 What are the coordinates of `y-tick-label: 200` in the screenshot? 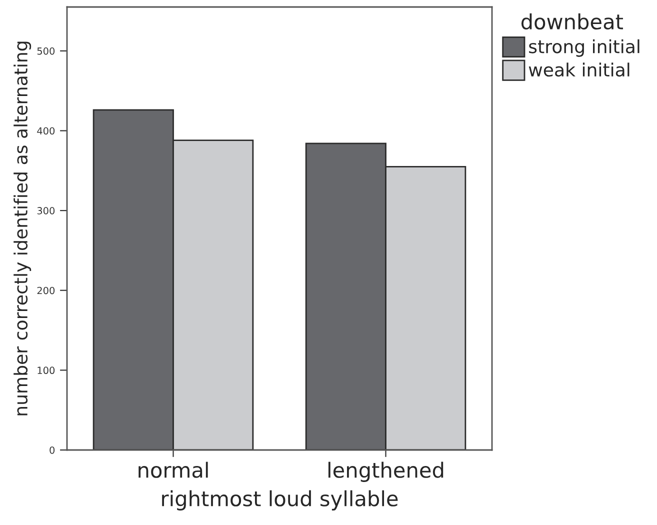 It's located at (46, 290).